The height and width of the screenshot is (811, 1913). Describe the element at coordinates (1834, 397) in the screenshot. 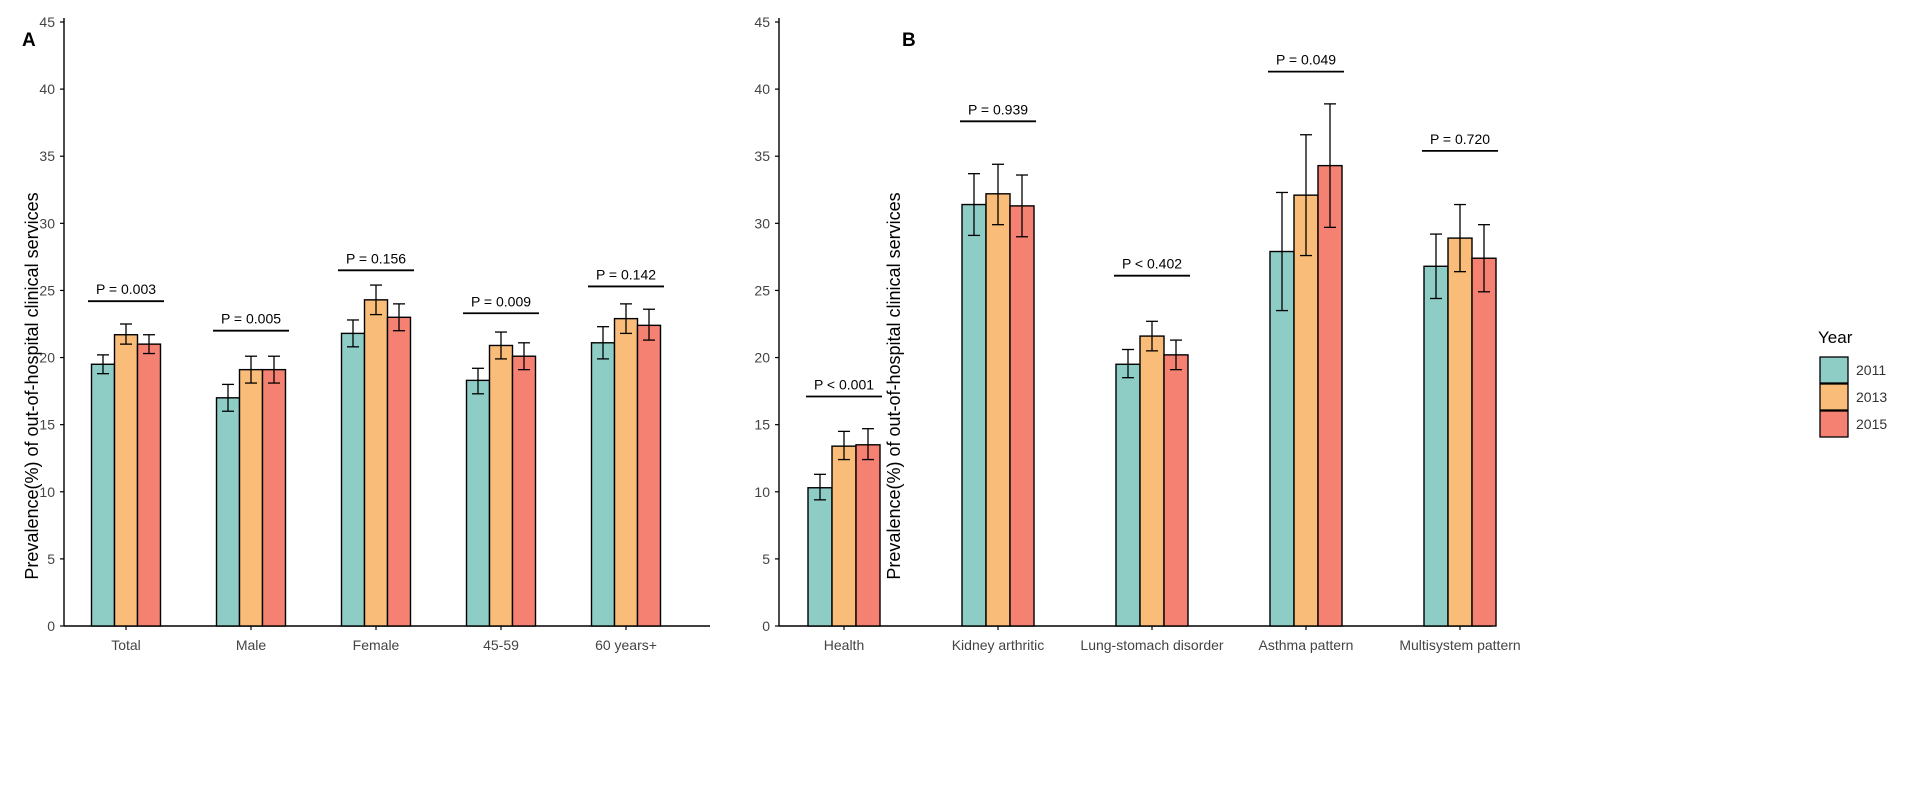

I see `legend-swatch-2013` at that location.